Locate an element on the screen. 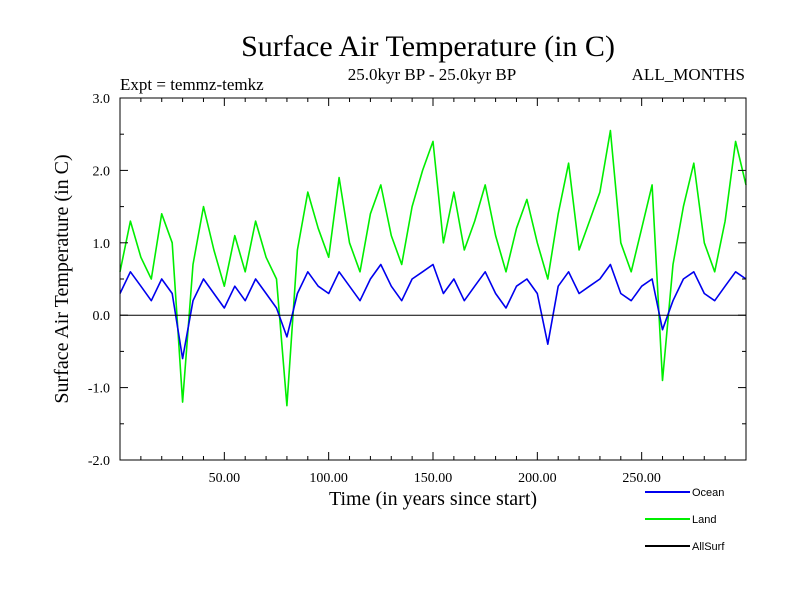  legend-label-ocean: Ocean is located at coordinates (708, 493).